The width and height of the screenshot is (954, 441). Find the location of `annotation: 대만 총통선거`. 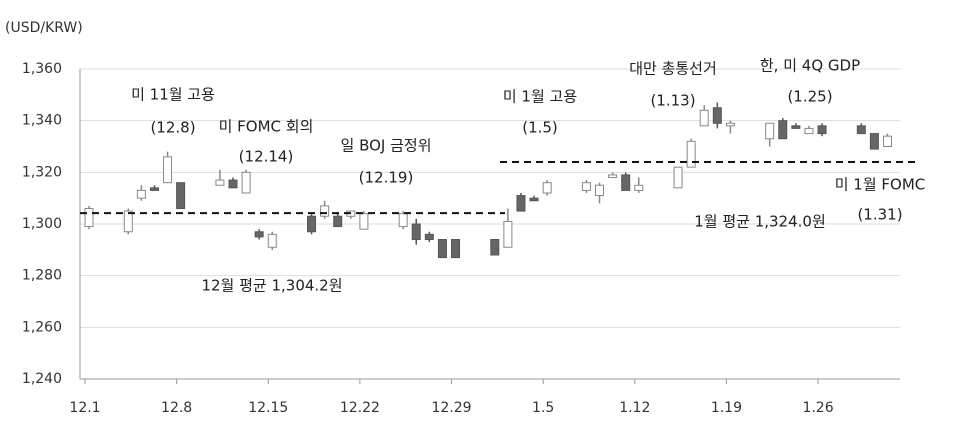

annotation: 대만 총통선거 is located at coordinates (673, 69).